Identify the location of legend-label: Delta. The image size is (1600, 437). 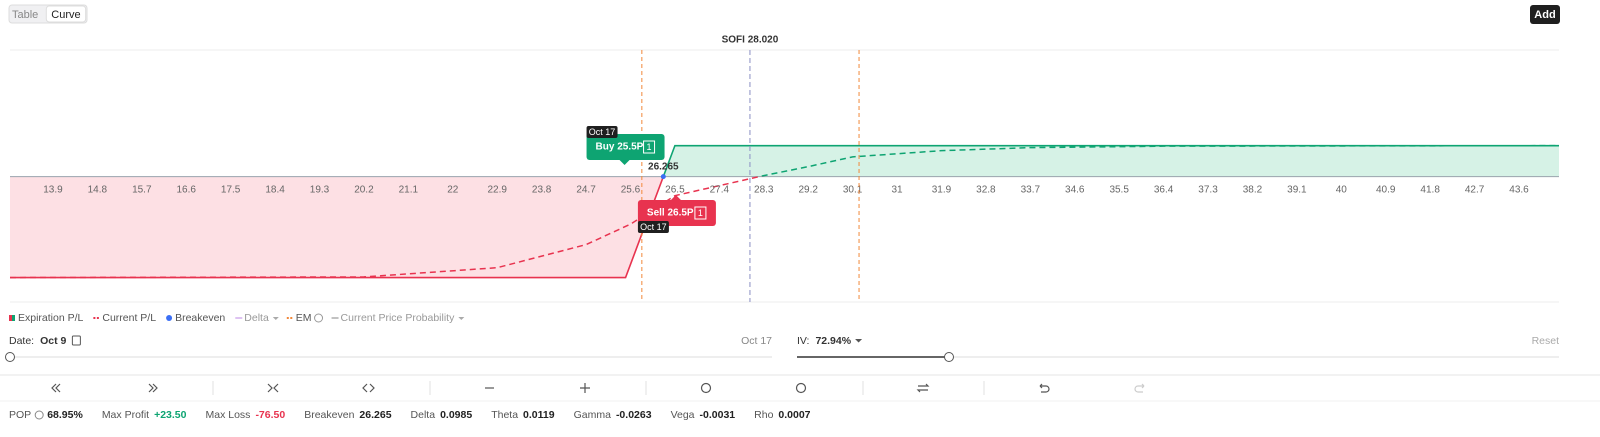
(256, 318).